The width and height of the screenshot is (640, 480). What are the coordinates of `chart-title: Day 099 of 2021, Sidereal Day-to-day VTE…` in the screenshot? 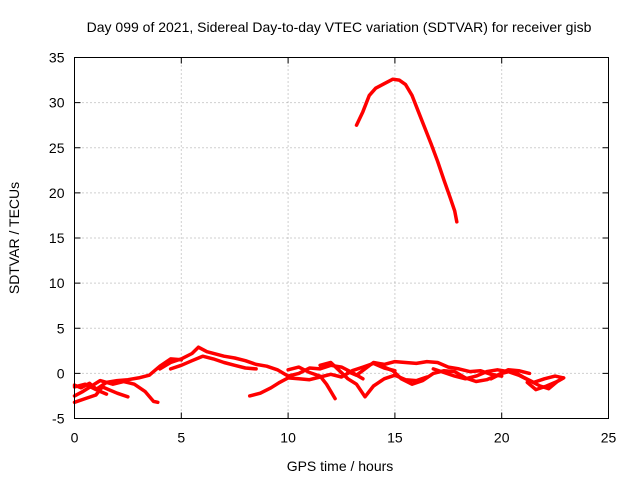 It's located at (339, 27).